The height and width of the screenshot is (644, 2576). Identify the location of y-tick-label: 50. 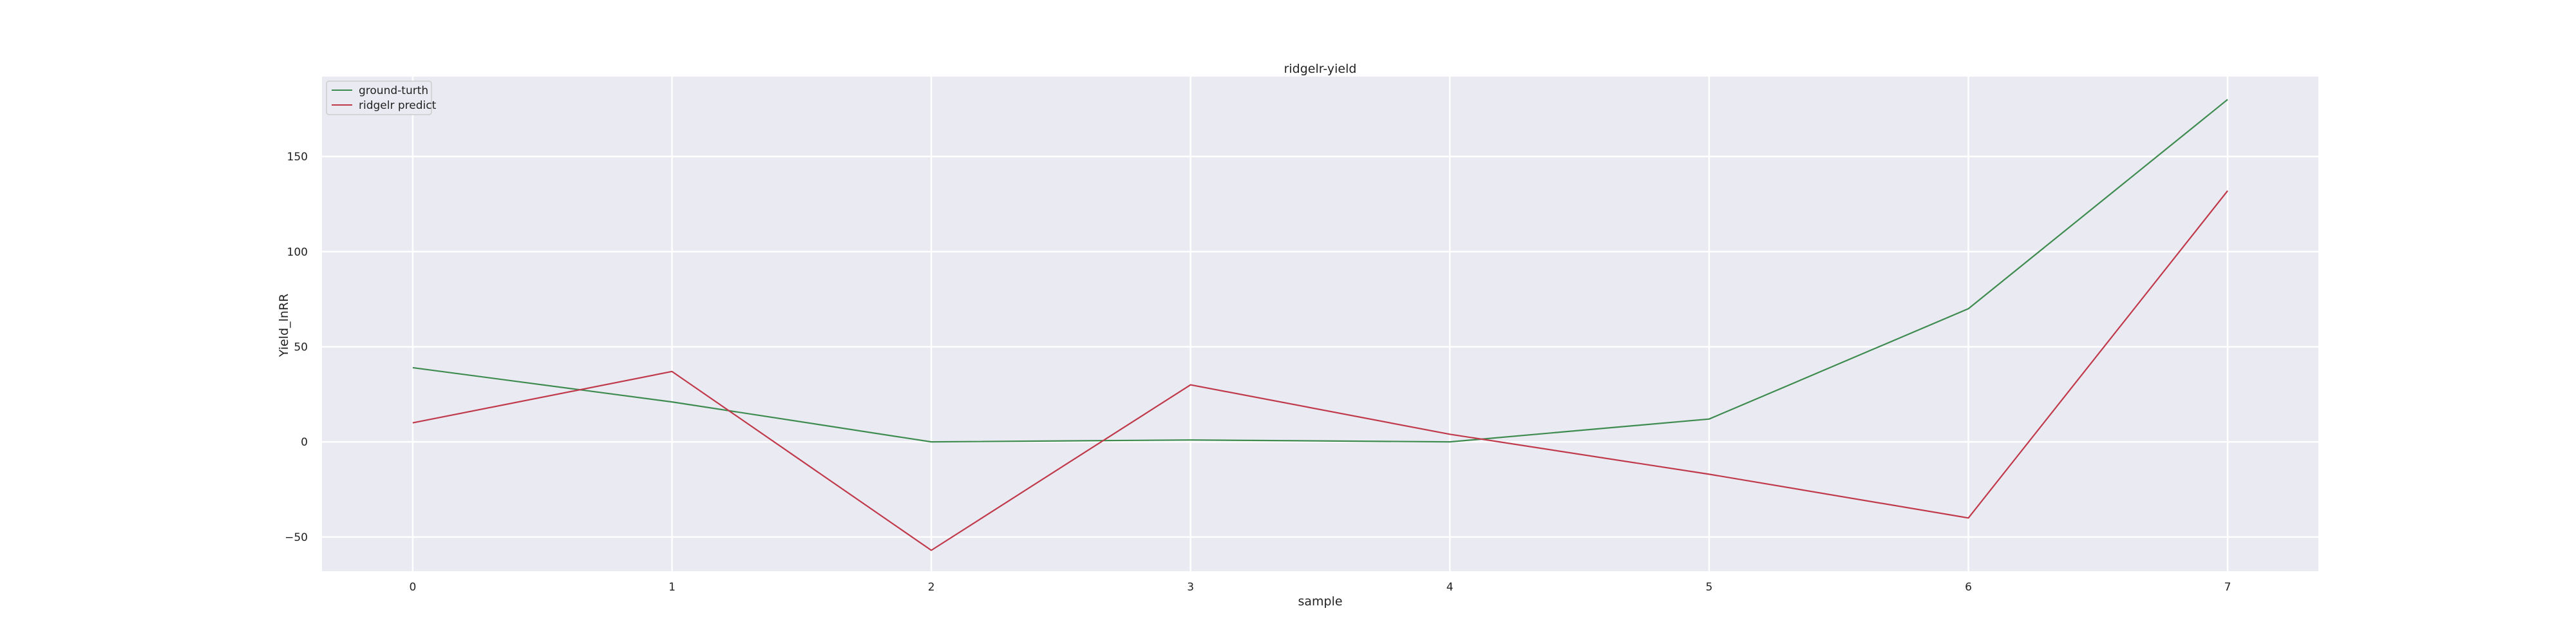
(301, 348).